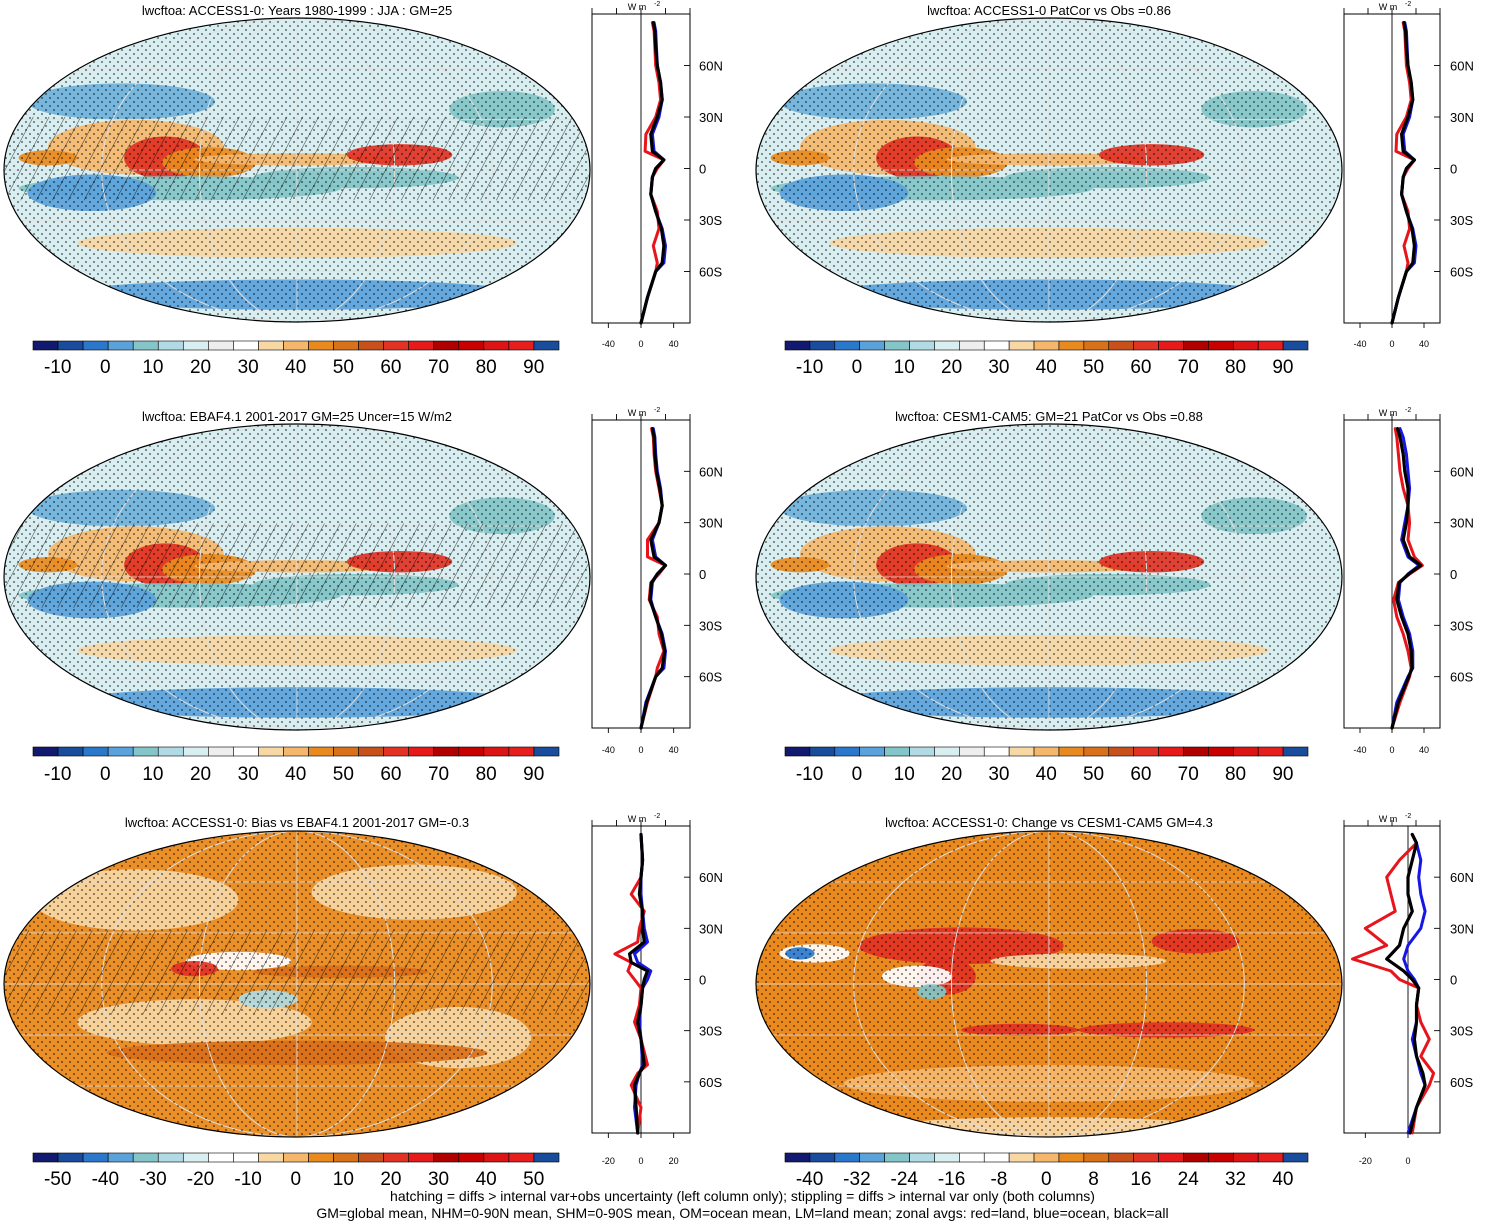 The height and width of the screenshot is (1222, 1485). Describe the element at coordinates (1140, 1179) in the screenshot. I see `colorbar-label: 16` at that location.